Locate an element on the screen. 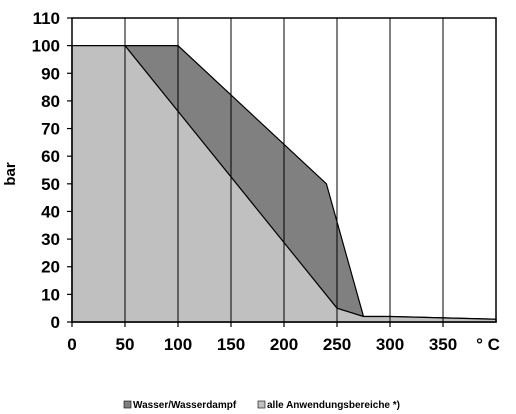 This screenshot has height=414, width=516. x-tick-label: 150 is located at coordinates (231, 344).